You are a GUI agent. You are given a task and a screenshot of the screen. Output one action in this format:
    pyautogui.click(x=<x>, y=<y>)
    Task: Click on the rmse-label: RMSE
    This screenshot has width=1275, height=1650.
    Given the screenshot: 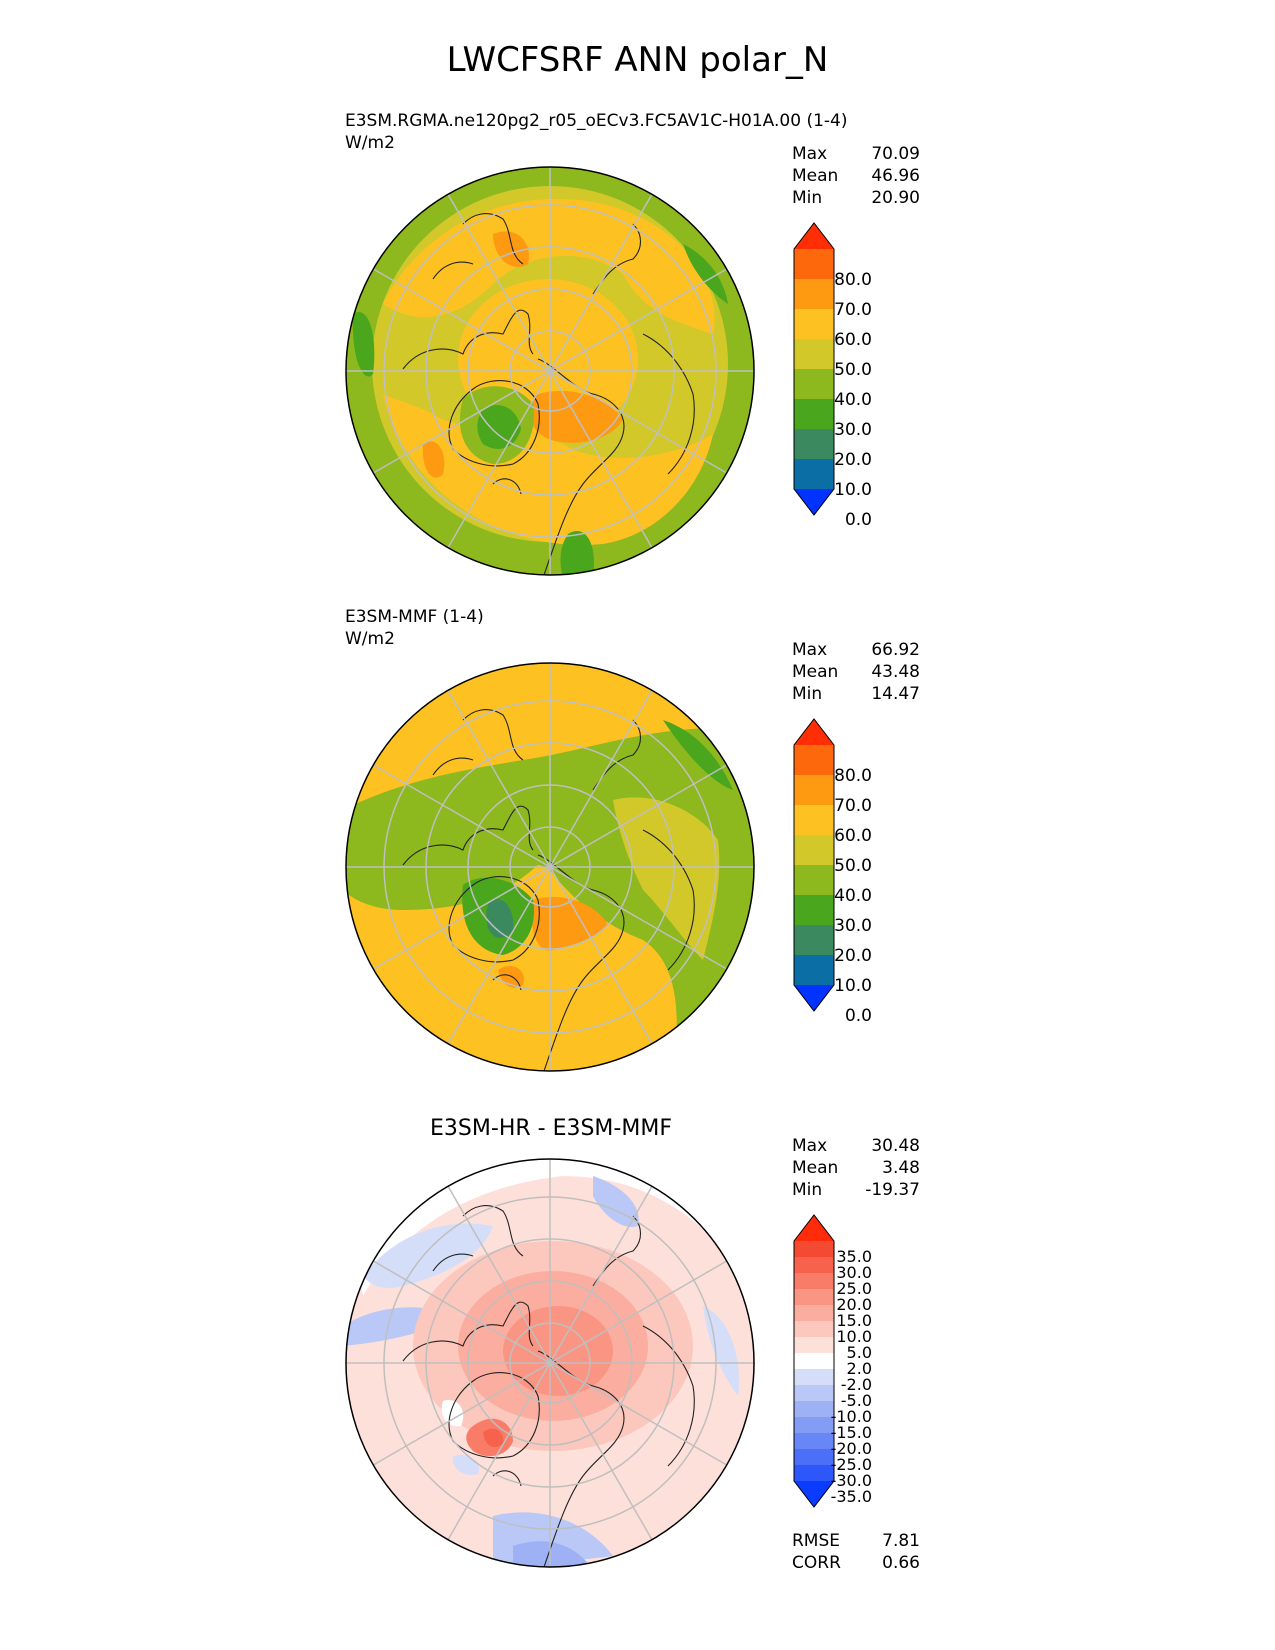 What is the action you would take?
    pyautogui.click(x=816, y=1541)
    